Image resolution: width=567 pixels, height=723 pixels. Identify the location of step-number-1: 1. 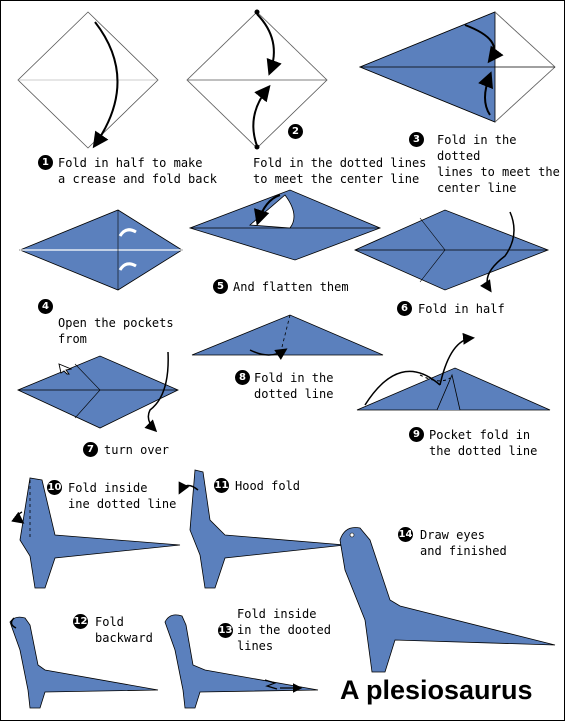
(45, 162).